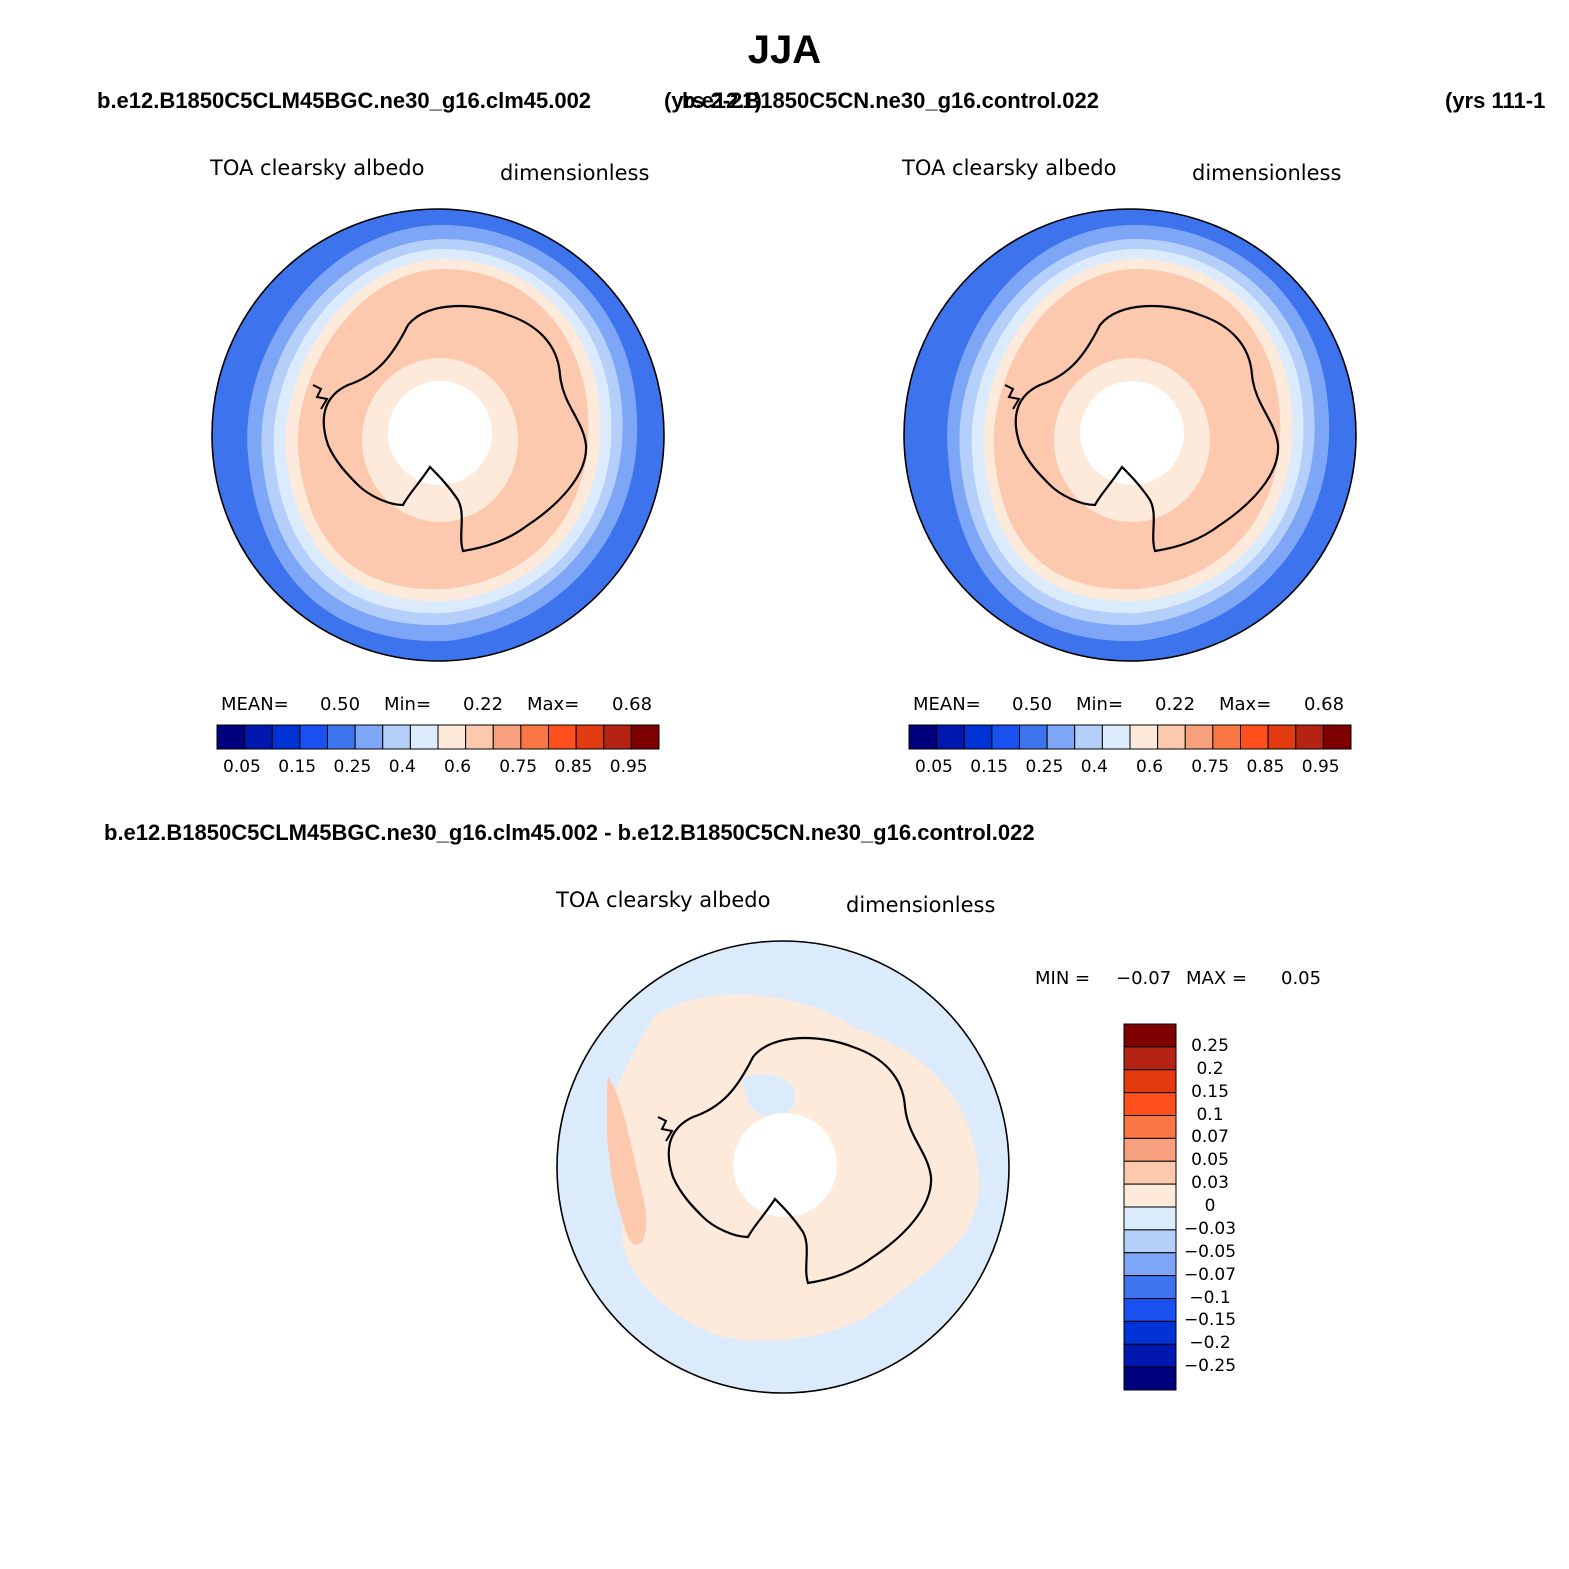 This screenshot has width=1569, height=1569. I want to click on diff-map-border, so click(783, 1167).